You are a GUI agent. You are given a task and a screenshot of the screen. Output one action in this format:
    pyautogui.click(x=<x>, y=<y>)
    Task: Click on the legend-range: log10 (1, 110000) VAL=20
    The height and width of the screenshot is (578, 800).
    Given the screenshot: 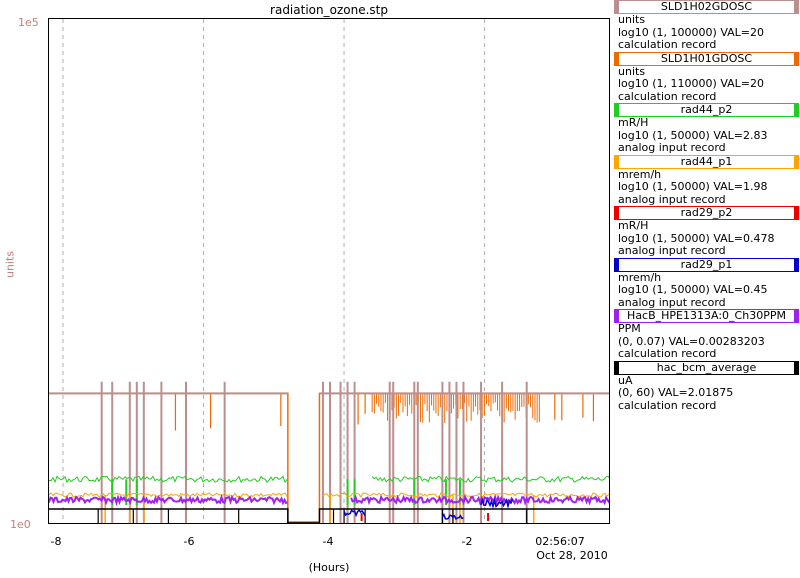 What is the action you would take?
    pyautogui.click(x=691, y=83)
    